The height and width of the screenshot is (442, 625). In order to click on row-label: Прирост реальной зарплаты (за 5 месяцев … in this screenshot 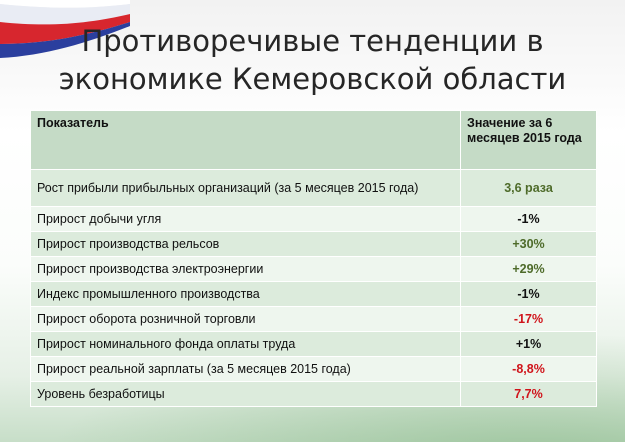, I will do `click(245, 369)`.